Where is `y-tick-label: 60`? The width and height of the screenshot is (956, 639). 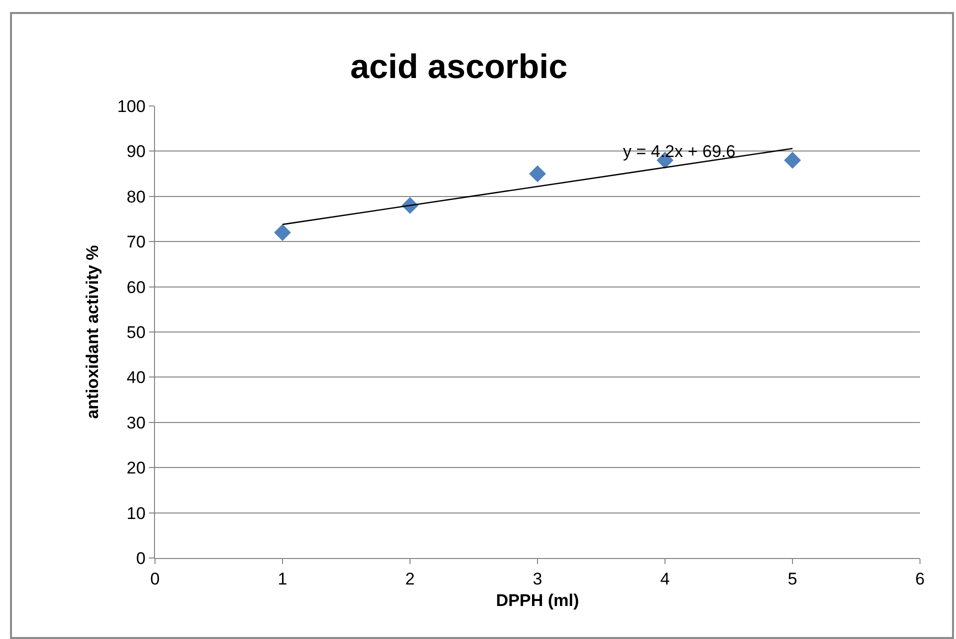
y-tick-label: 60 is located at coordinates (136, 287).